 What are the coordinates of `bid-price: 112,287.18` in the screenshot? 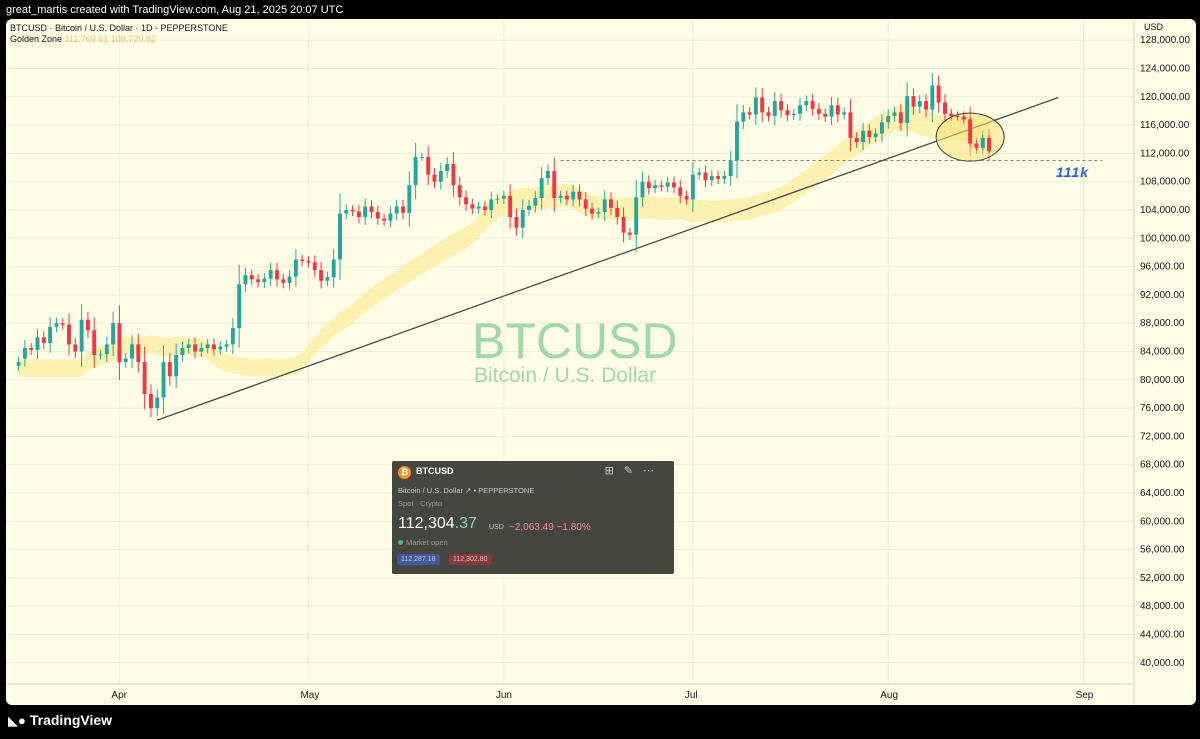 It's located at (418, 559).